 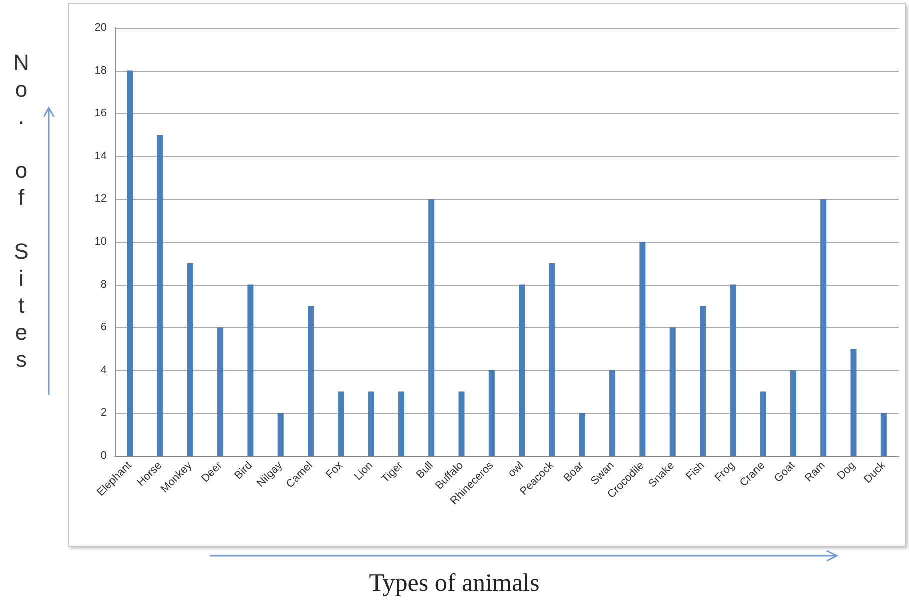 What do you see at coordinates (846, 471) in the screenshot?
I see `x-tick-label: Dog` at bounding box center [846, 471].